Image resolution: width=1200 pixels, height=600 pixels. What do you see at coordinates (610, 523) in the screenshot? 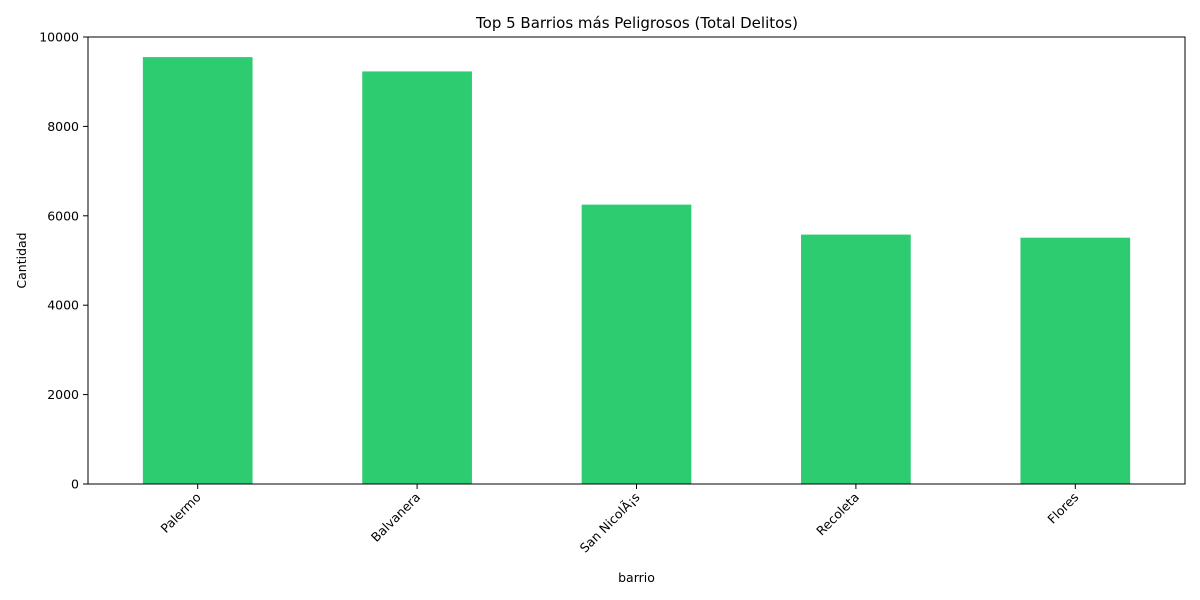
I see `x-tick-label-2: San NicolÃ¡s` at bounding box center [610, 523].